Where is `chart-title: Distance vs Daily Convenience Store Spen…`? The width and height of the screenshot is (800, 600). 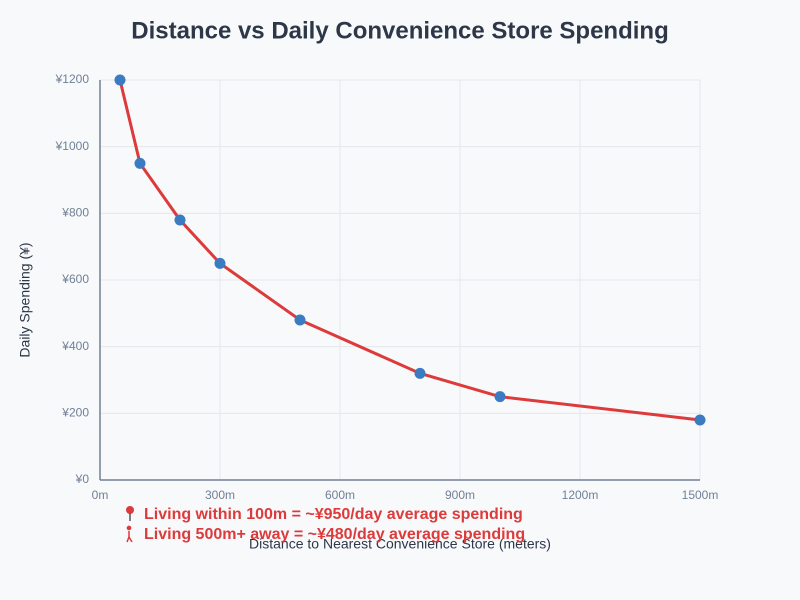 chart-title: Distance vs Daily Convenience Store Spen… is located at coordinates (400, 30).